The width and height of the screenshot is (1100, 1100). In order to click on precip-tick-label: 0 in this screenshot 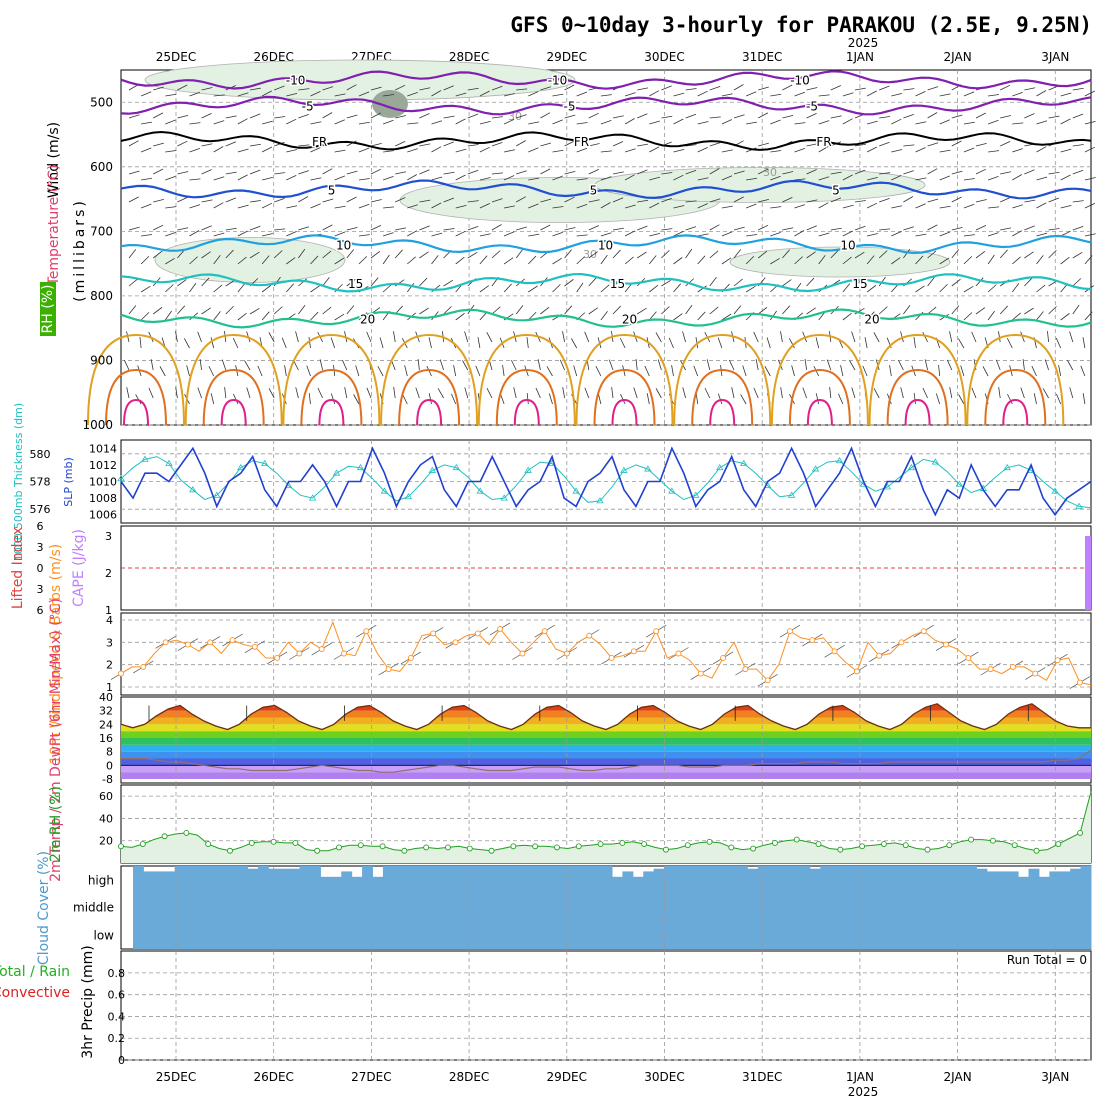, I will do `click(121, 1060)`.